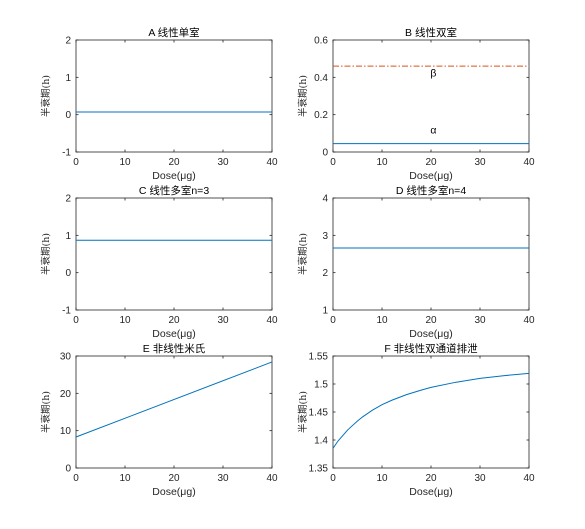  I want to click on y-tick-label: 1.55, so click(319, 357).